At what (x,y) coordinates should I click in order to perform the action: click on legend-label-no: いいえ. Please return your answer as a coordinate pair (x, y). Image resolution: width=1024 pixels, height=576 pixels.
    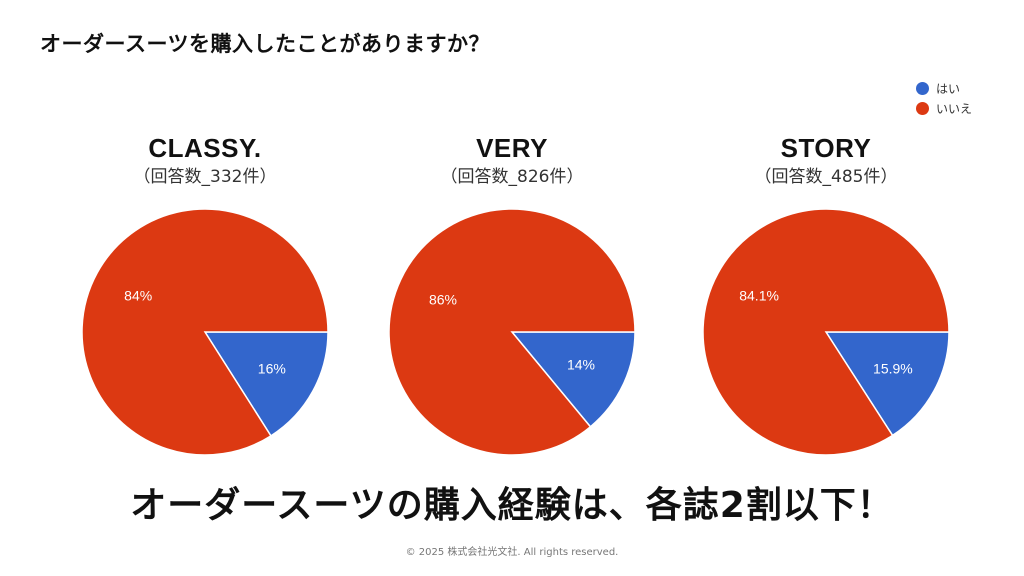
    Looking at the image, I should click on (954, 108).